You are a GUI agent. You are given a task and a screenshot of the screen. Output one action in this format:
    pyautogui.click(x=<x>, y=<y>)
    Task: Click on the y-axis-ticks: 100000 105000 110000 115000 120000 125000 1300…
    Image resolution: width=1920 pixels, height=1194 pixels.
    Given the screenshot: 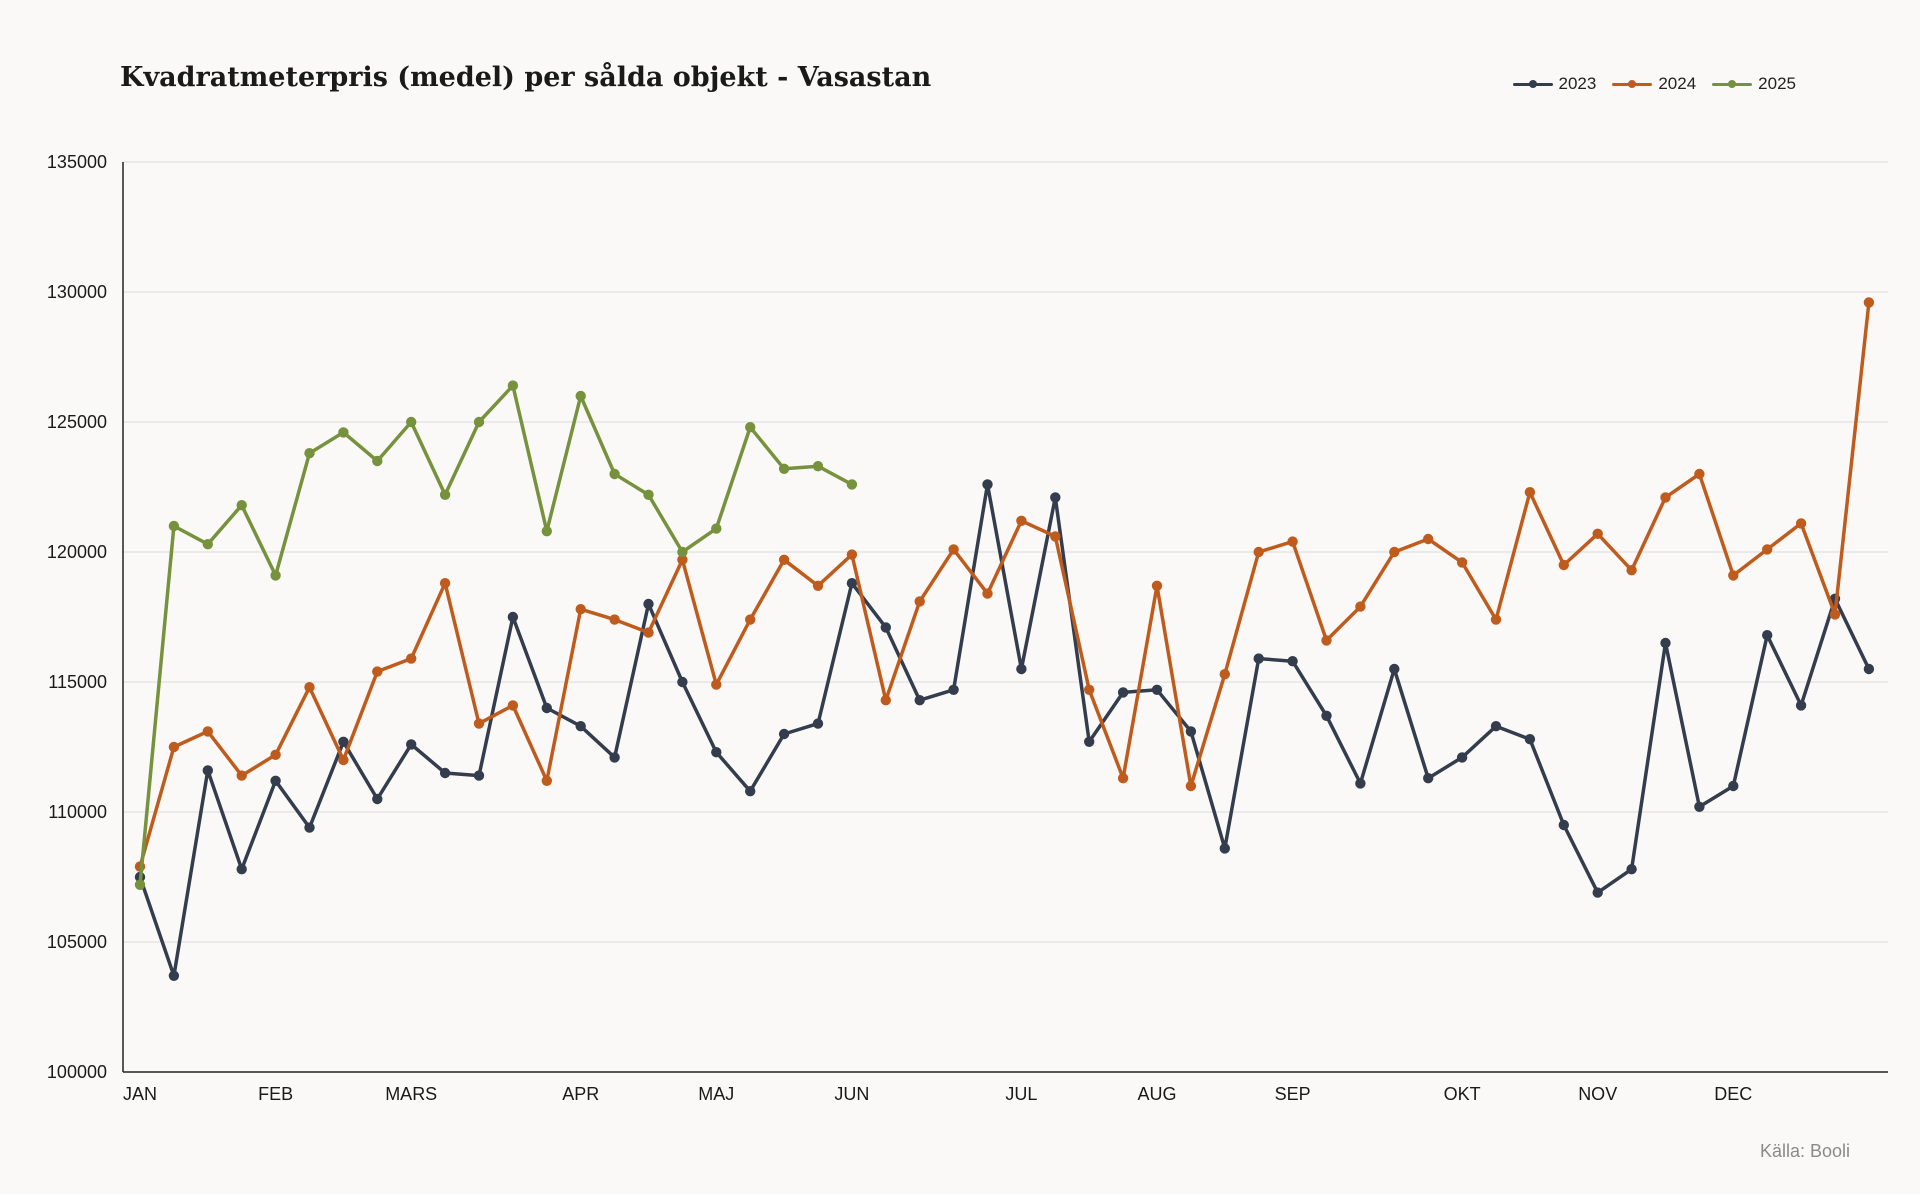 What is the action you would take?
    pyautogui.click(x=77, y=617)
    